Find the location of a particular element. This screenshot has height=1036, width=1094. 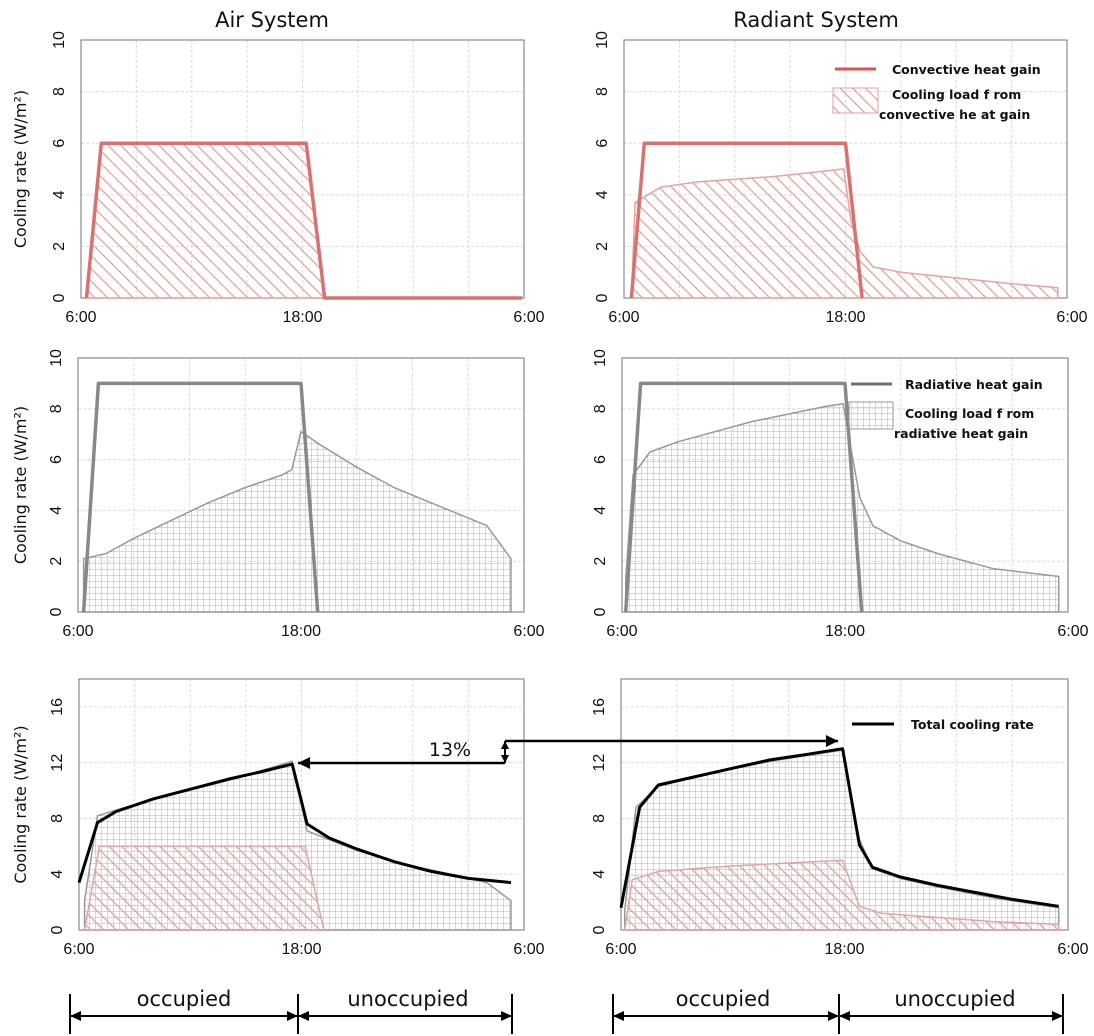

radiant-convective-panel: 0 2 4 6 8 10 6:00 18:00 6:00 is located at coordinates (841, 178).